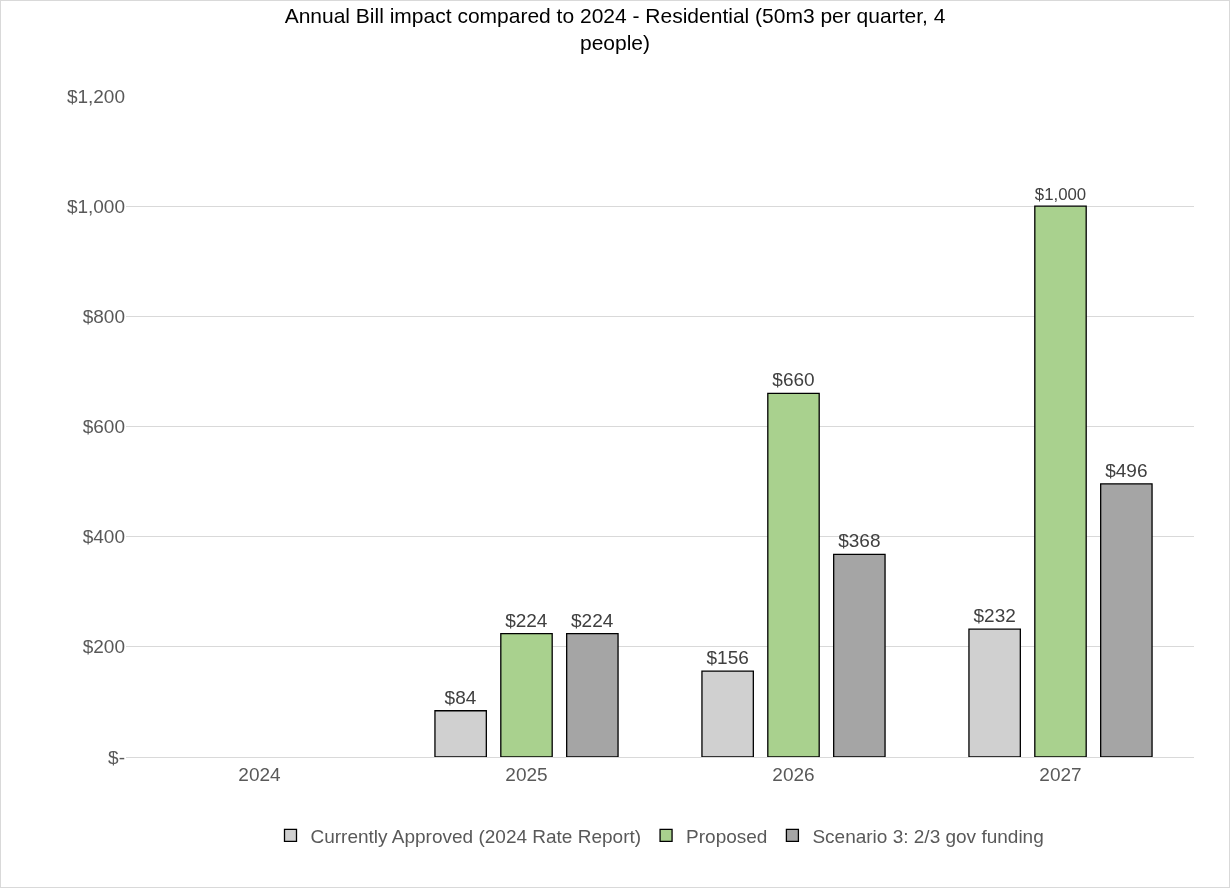 This screenshot has height=890, width=1232. What do you see at coordinates (460, 697) in the screenshot?
I see `data-label: $84` at bounding box center [460, 697].